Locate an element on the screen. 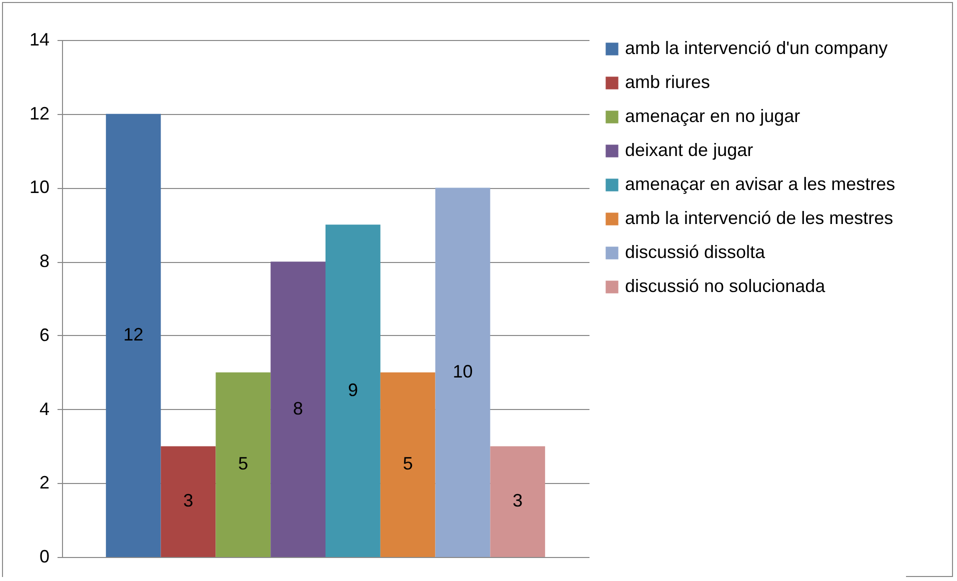  y-tick-label: 8 is located at coordinates (44, 261).